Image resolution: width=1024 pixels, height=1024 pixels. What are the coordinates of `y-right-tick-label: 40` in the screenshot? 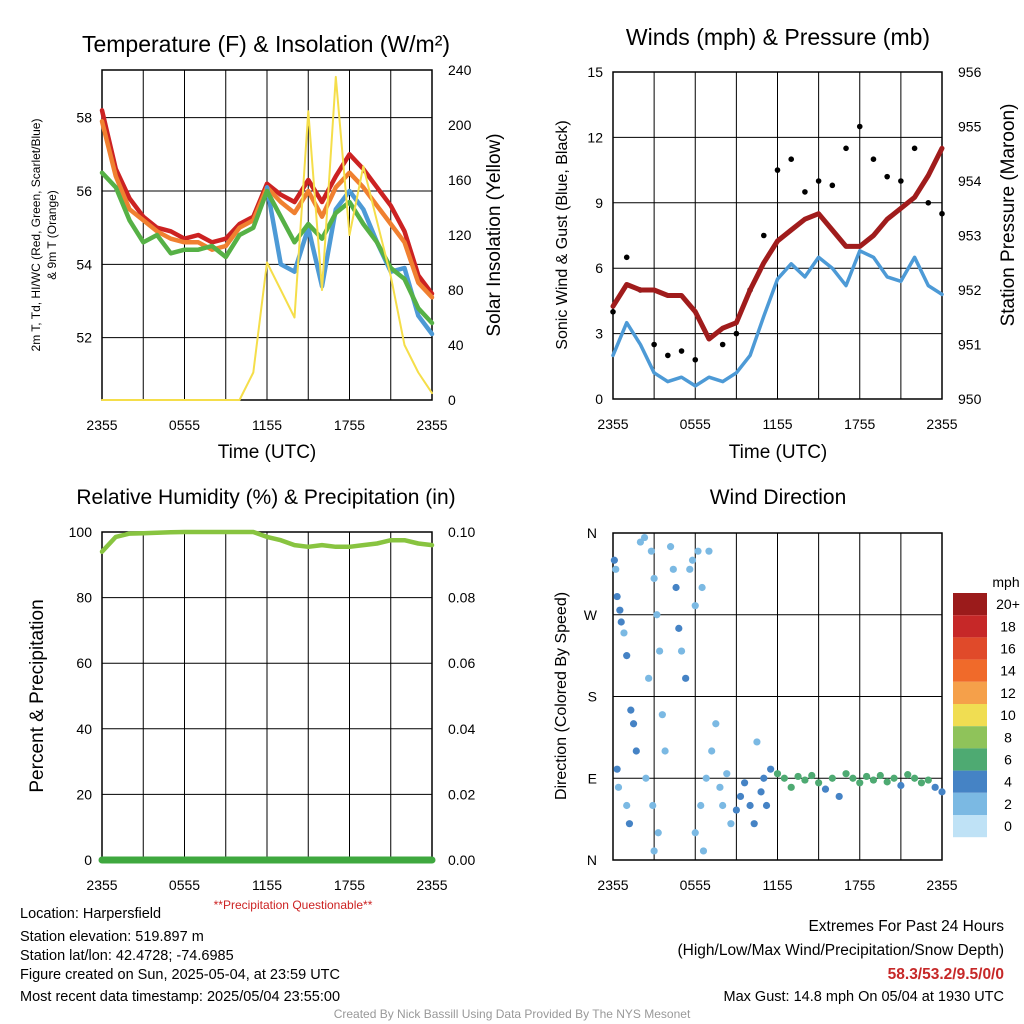 It's located at (456, 345).